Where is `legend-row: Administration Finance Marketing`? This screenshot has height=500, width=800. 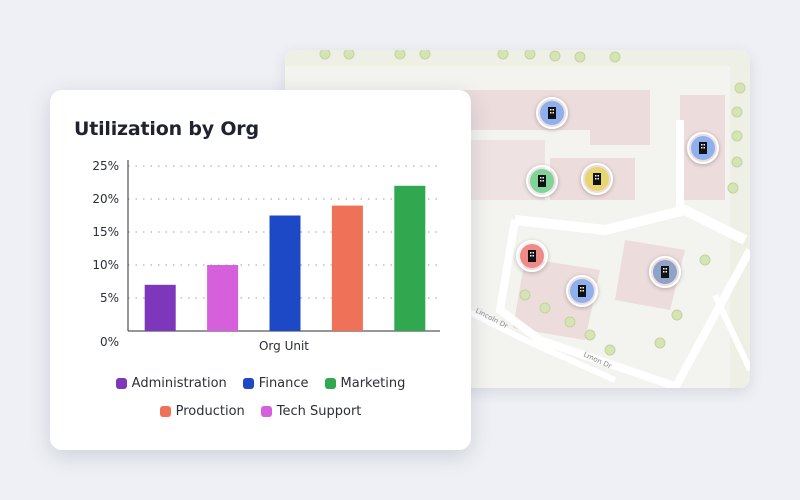
legend-row: Administration Finance Marketing is located at coordinates (260, 383).